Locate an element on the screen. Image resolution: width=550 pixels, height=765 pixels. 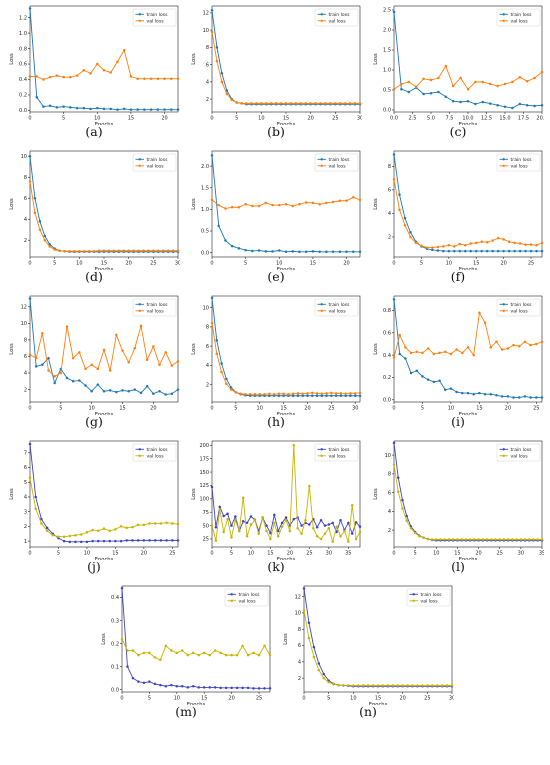
y-tick-label: 12 is located at coordinates (298, 597).